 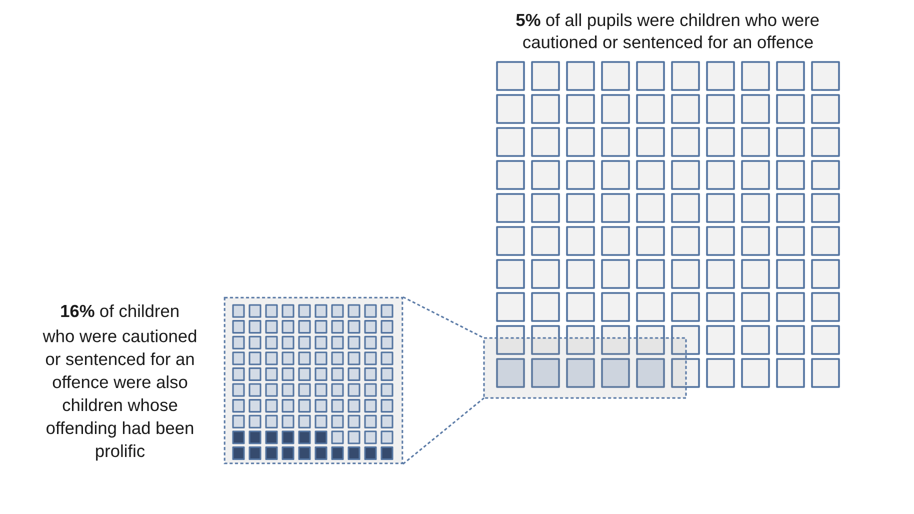 What do you see at coordinates (682, 21) in the screenshot?
I see `text: of all pupils were children who were` at bounding box center [682, 21].